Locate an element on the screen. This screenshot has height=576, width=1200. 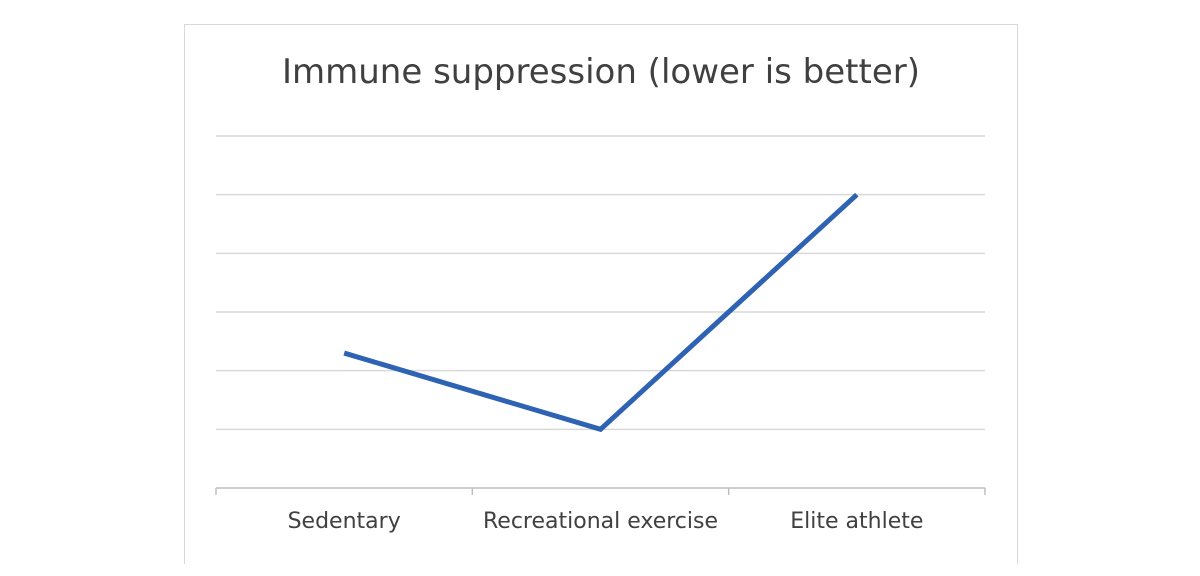
x-tick-label: Elite athlete is located at coordinates (856, 521).